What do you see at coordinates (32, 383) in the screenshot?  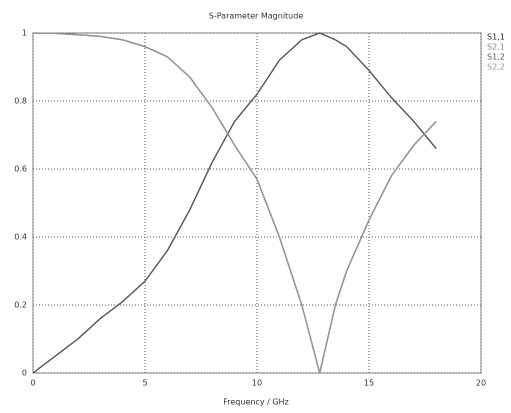 I see `x-tick-label: 0` at bounding box center [32, 383].